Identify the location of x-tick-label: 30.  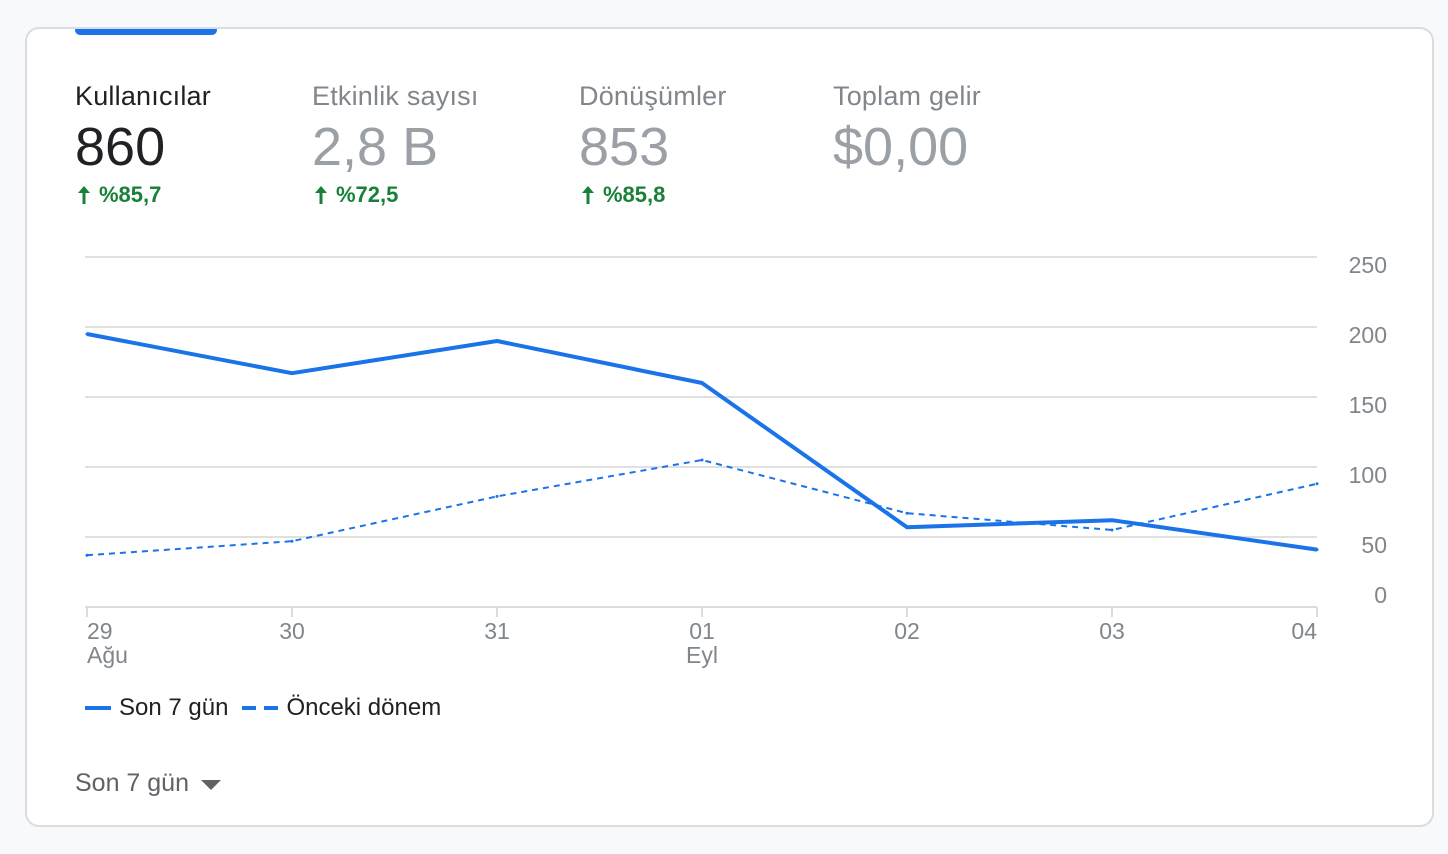
(292, 631).